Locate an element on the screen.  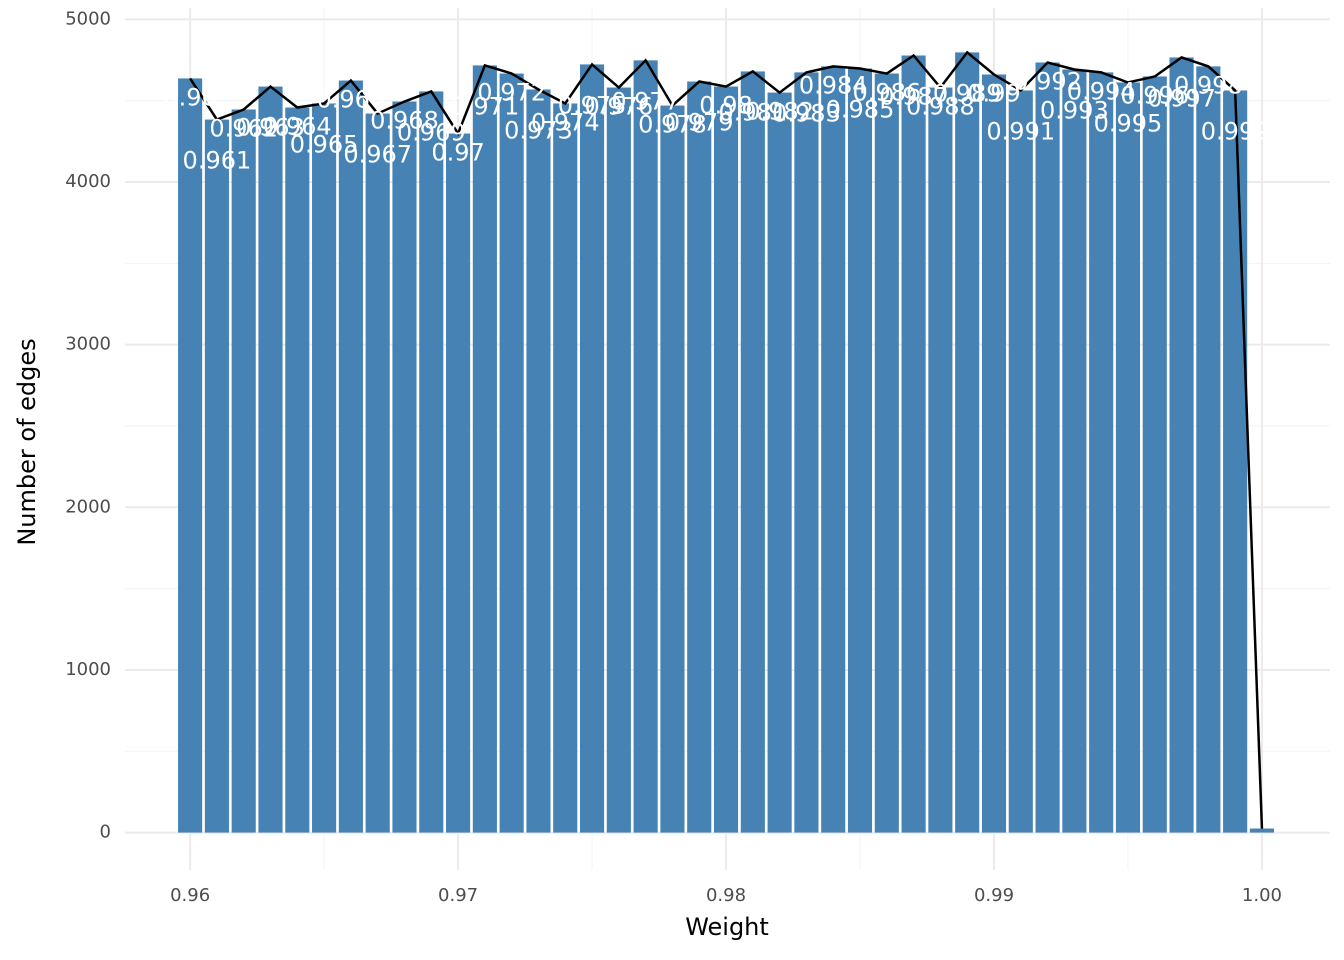
bar-label: 0.97 is located at coordinates (457, 153).